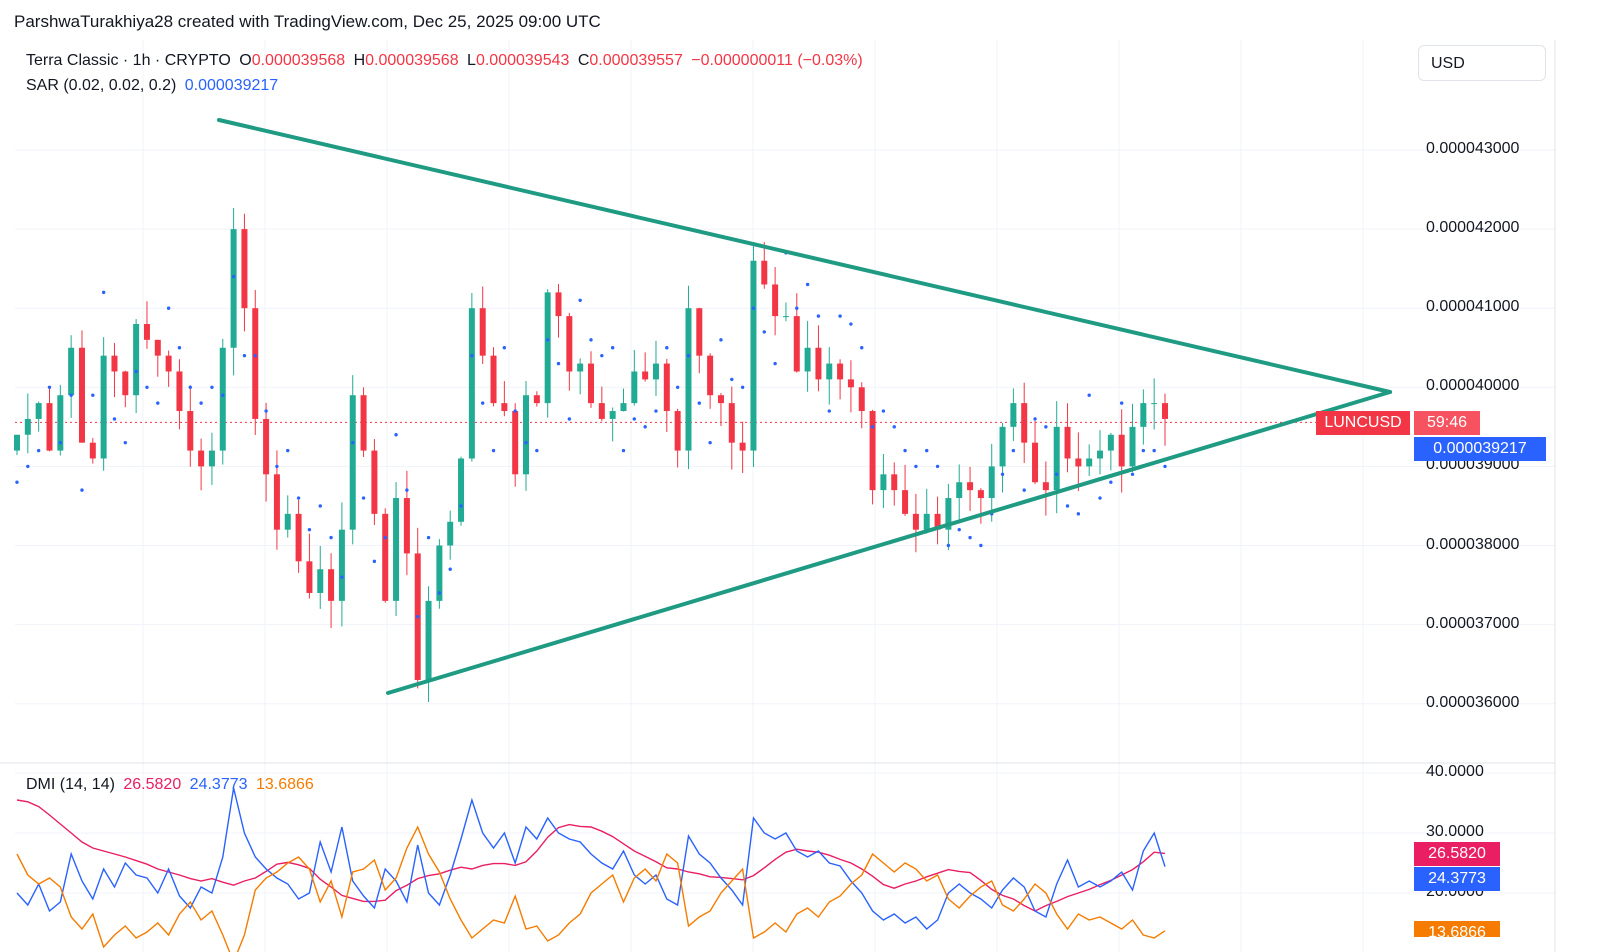  I want to click on dmi-line-di, so click(591, 888).